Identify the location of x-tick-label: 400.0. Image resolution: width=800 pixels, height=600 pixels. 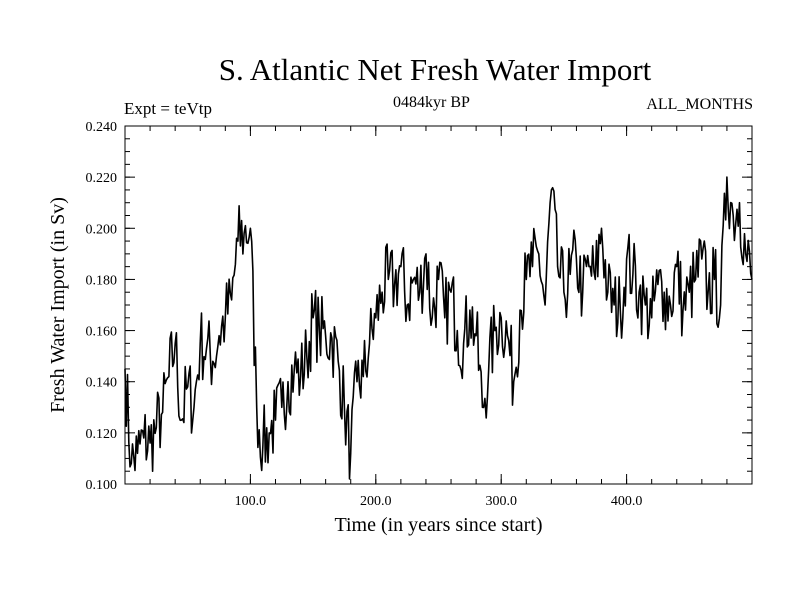
(627, 501).